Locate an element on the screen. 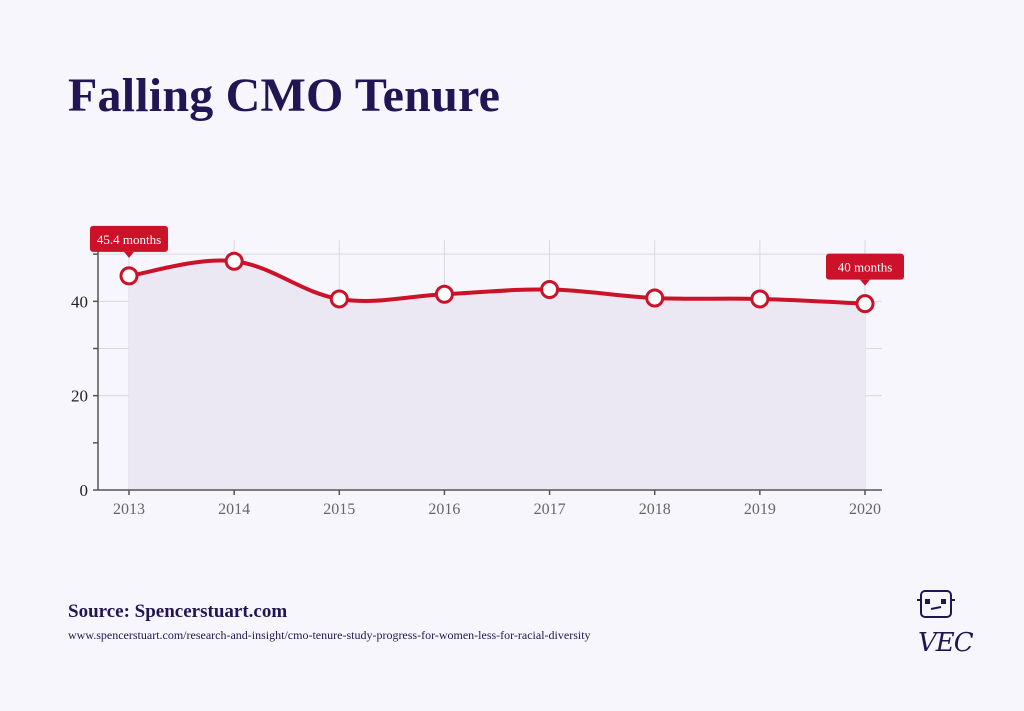 The image size is (1024, 711). x-tick-labels: 2013 2014 2015 2016 2017 2018 2019 2020 is located at coordinates (497, 509).